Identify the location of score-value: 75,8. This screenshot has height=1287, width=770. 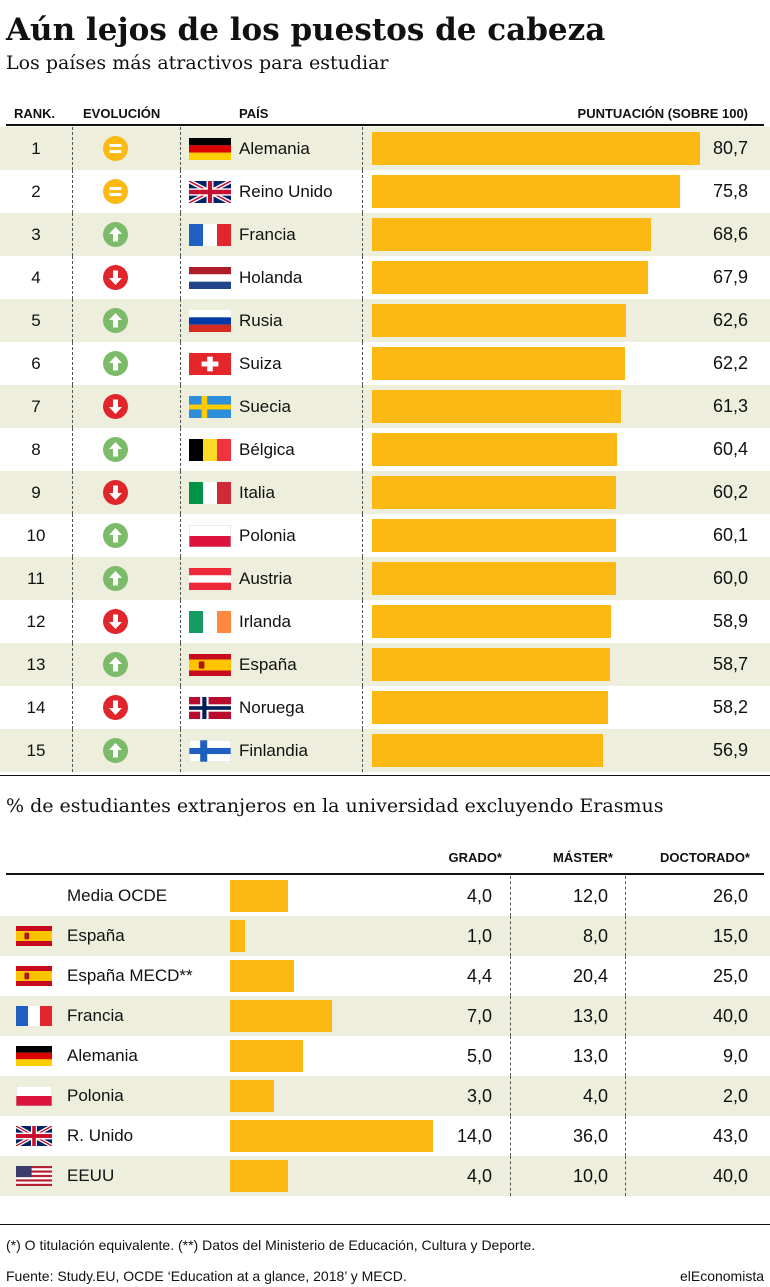
(730, 191).